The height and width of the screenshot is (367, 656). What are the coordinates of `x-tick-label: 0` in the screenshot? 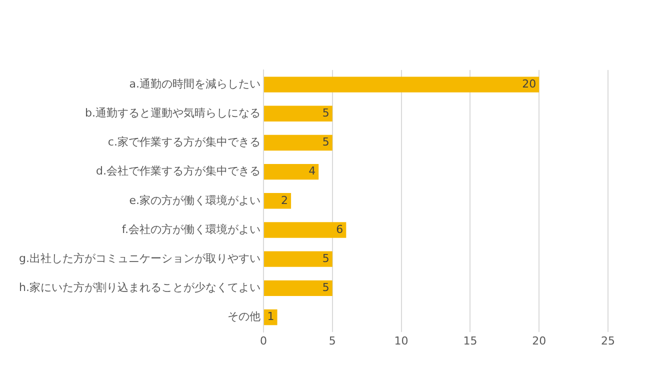 It's located at (263, 341).